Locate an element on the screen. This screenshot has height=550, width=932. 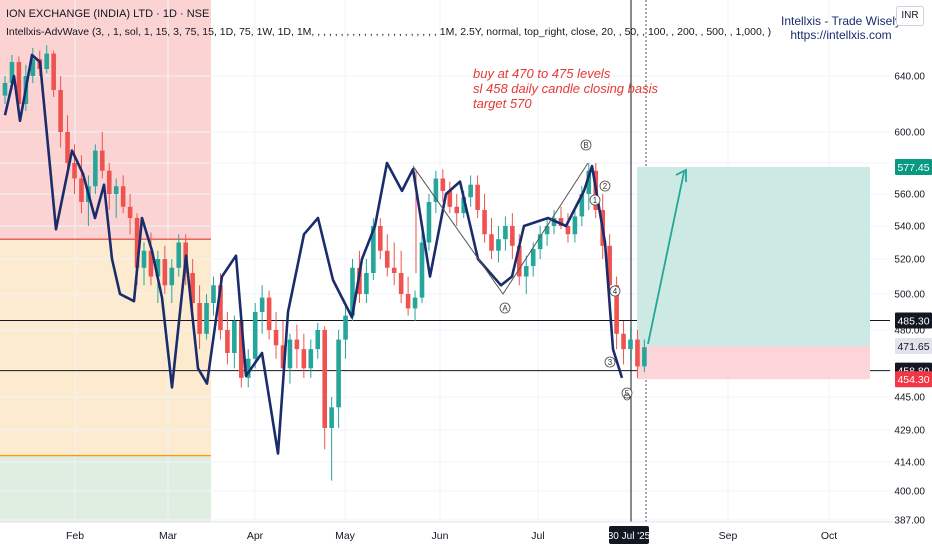
date-cursor-label: 30 Jul '25 is located at coordinates (629, 536).